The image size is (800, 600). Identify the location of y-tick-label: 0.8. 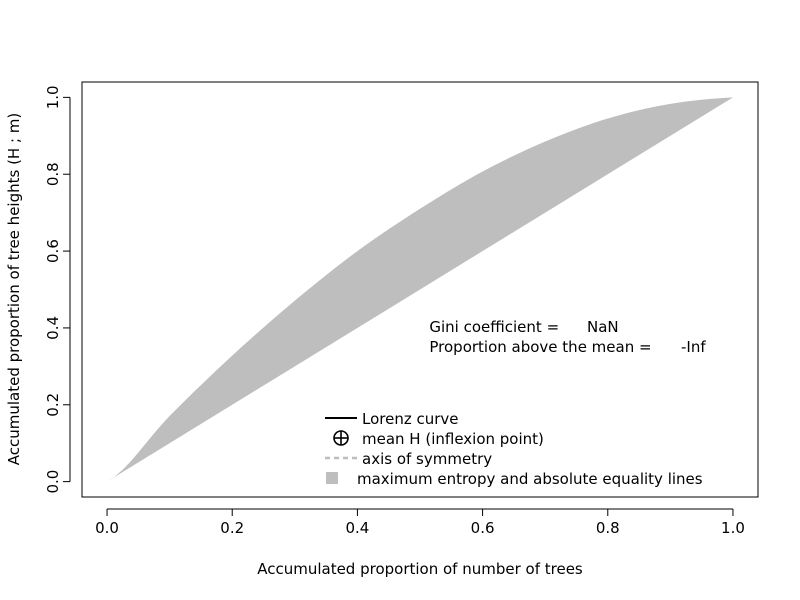
(53, 174).